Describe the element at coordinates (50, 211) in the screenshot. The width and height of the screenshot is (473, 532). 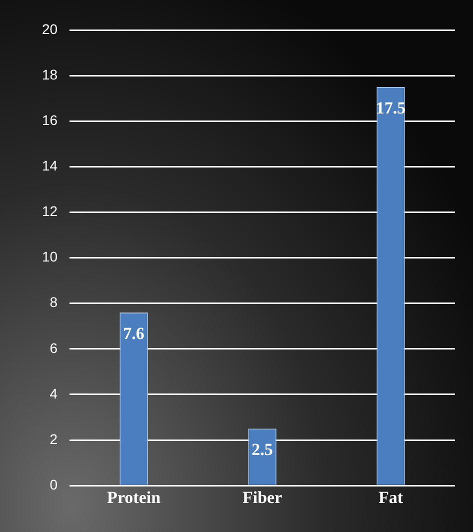
I see `y-tick-label: 12` at that location.